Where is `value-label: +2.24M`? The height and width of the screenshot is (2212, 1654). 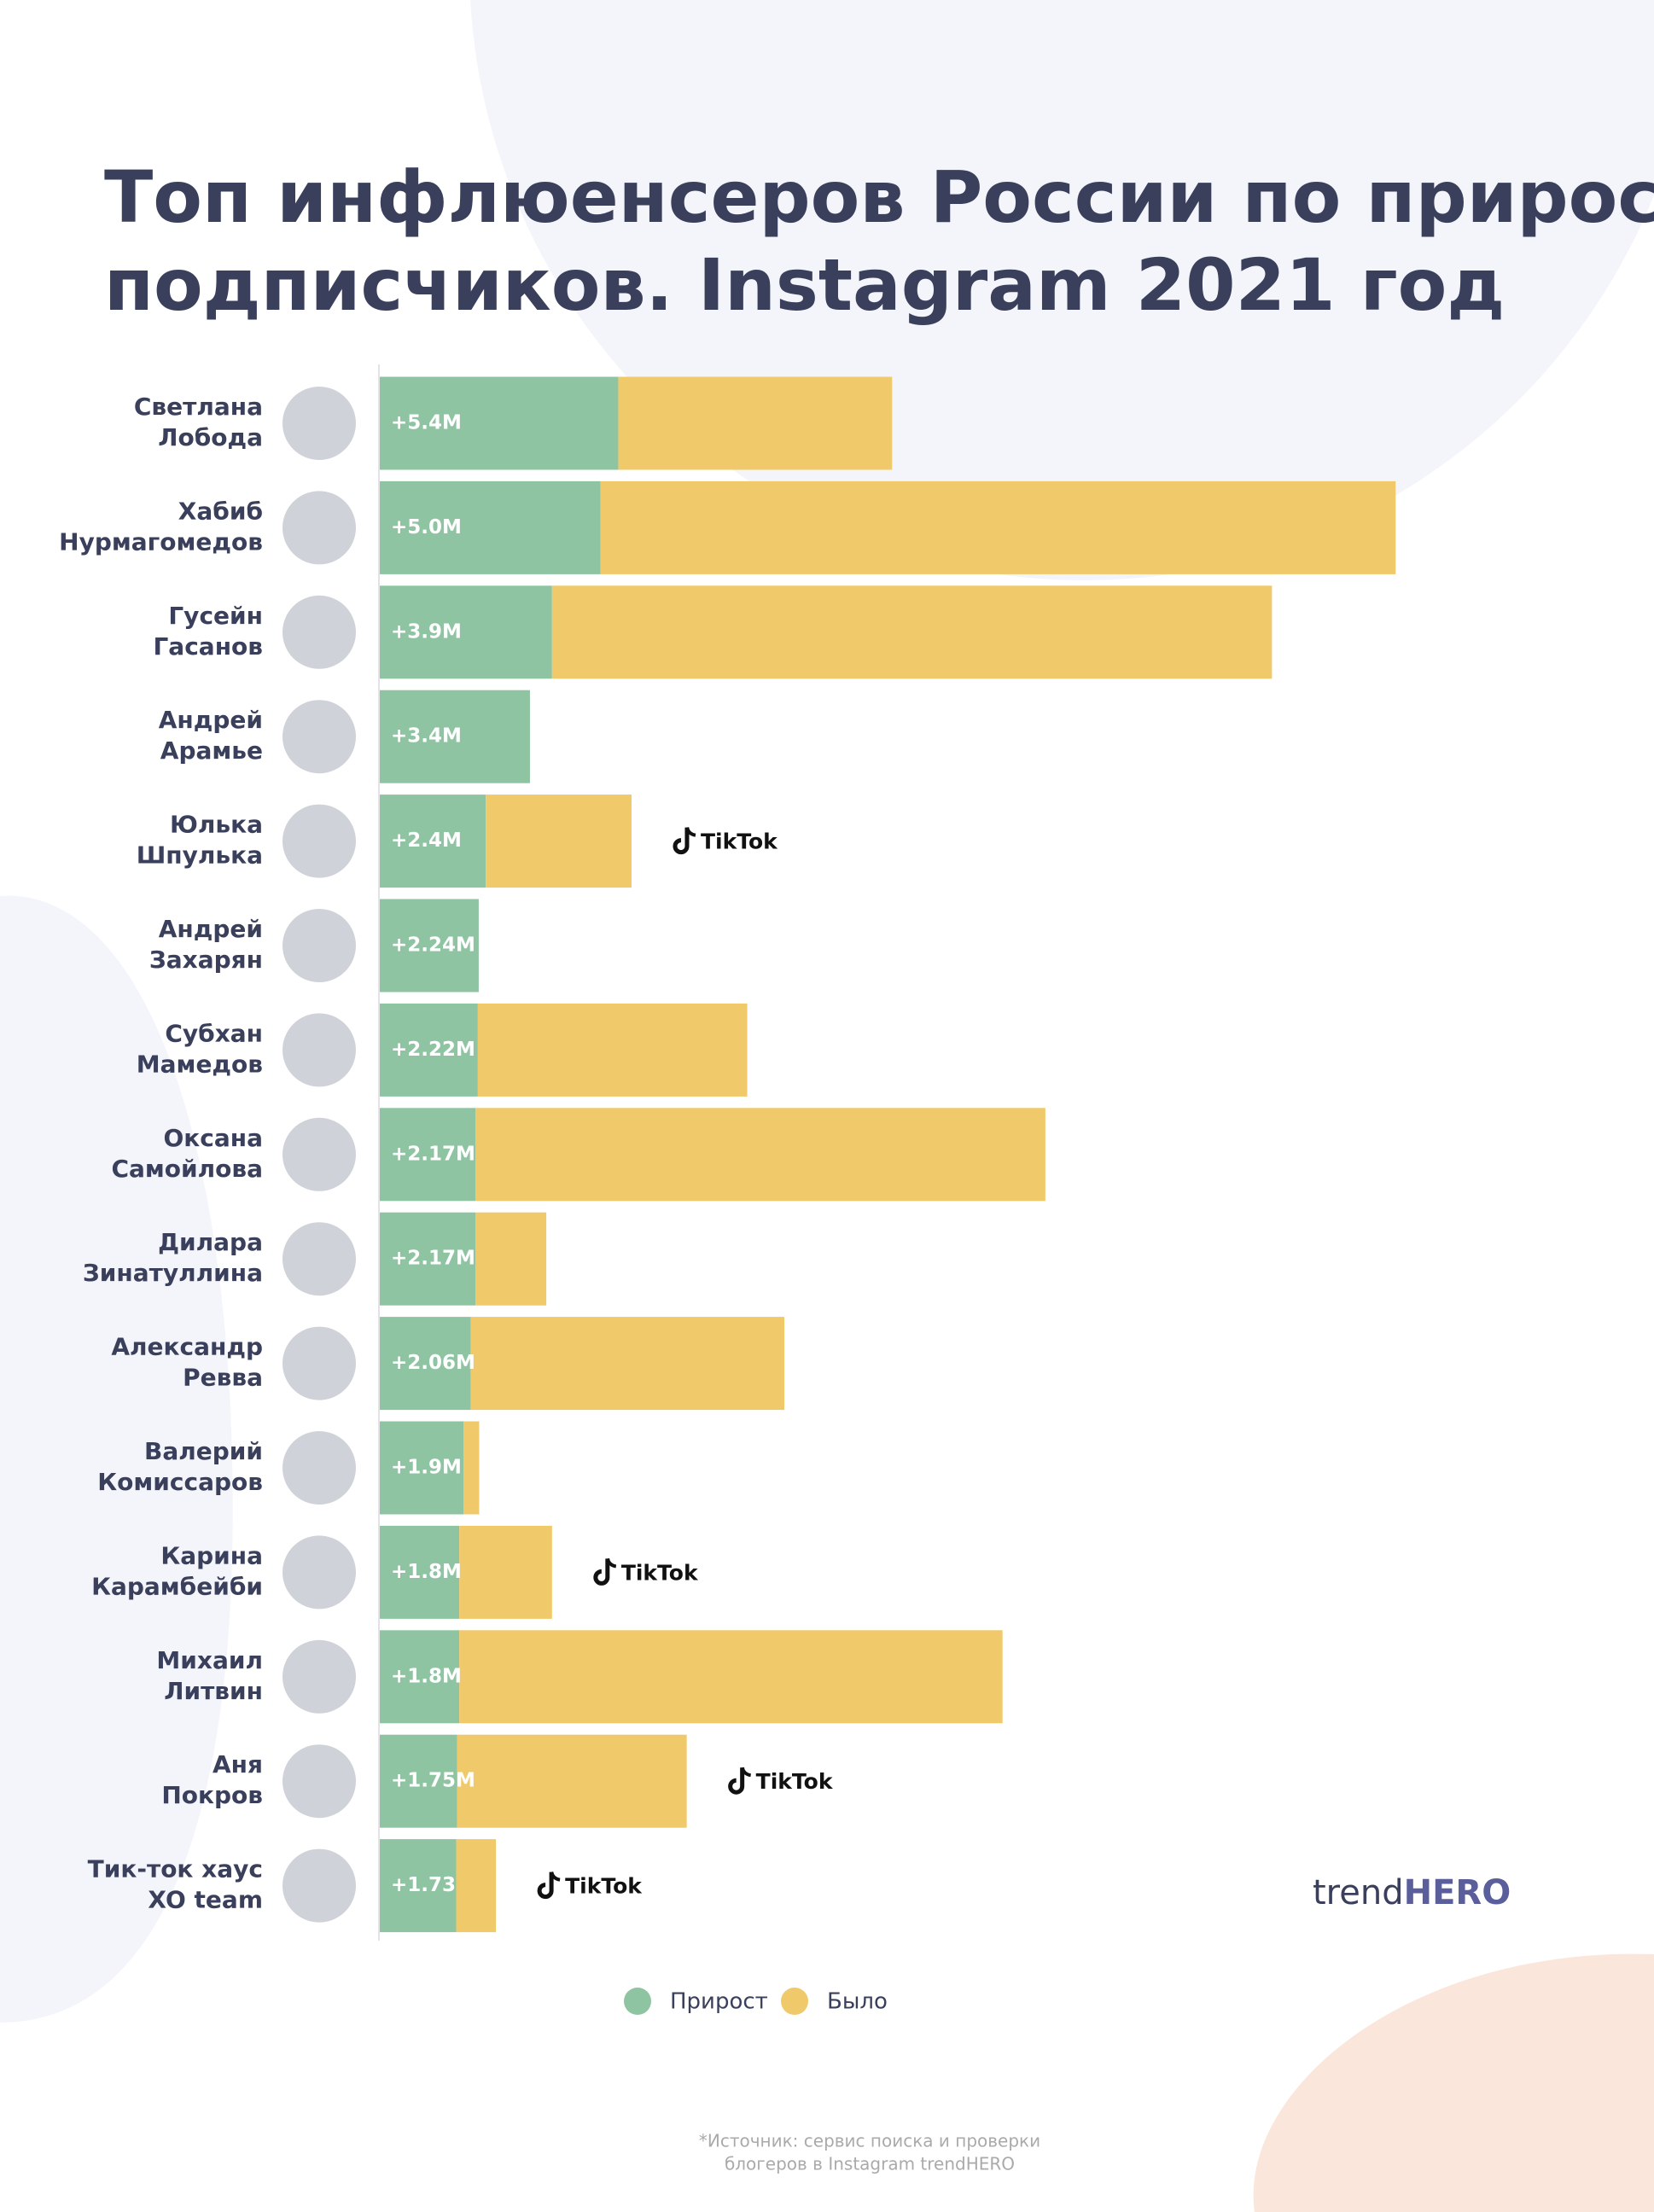
value-label: +2.24M is located at coordinates (433, 945).